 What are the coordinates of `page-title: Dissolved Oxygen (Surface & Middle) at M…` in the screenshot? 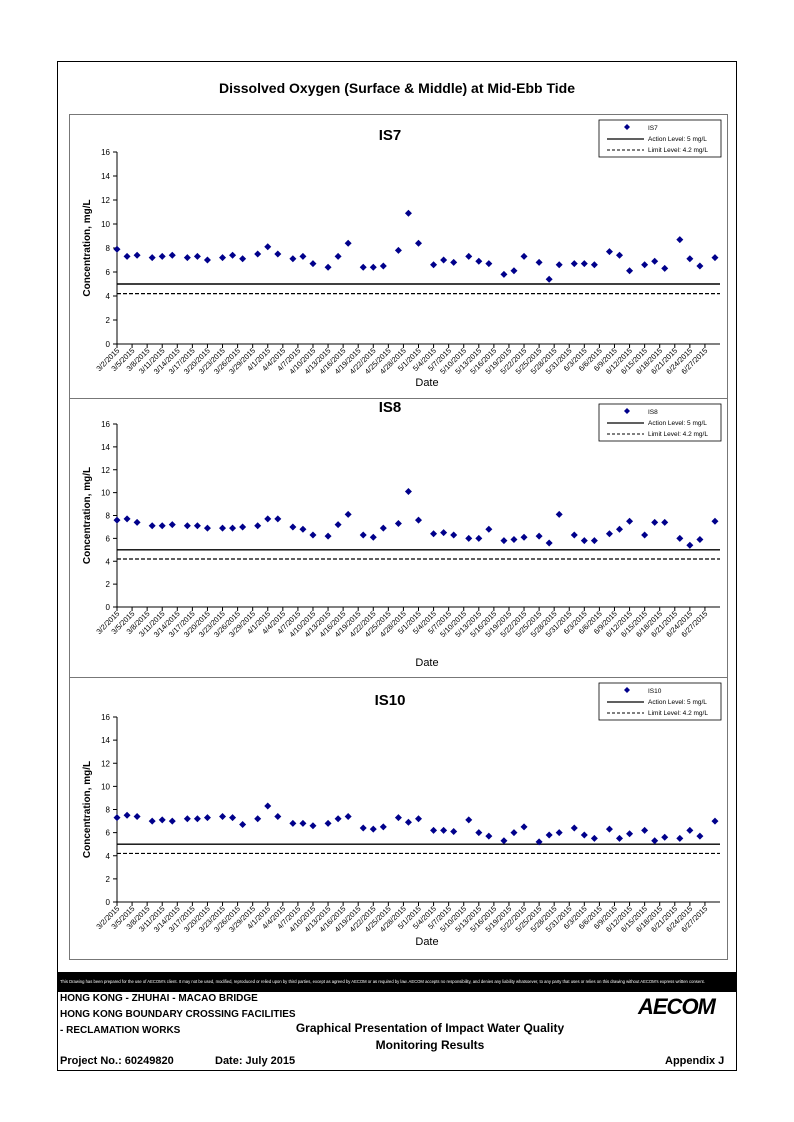 It's located at (397, 88).